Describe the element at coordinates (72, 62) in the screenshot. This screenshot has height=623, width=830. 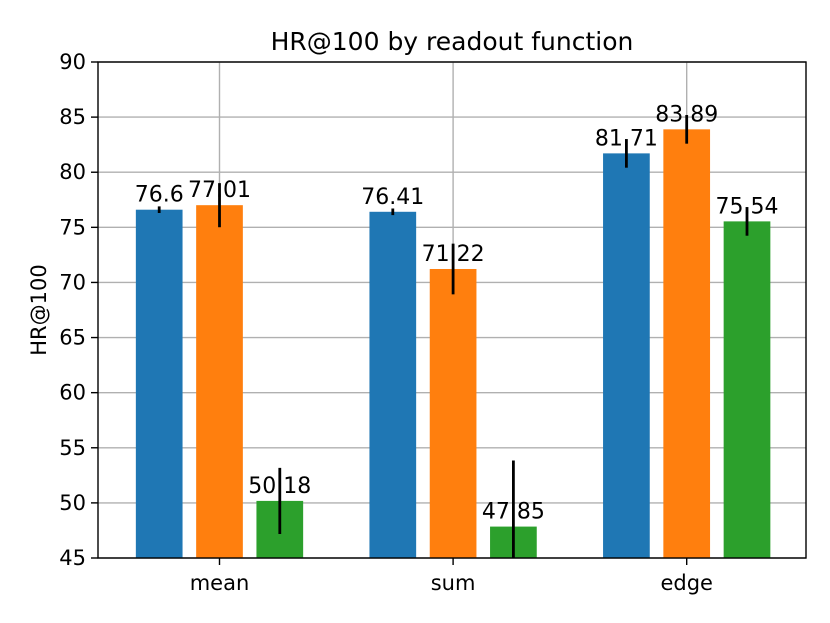
I see `y-tick-label: 90` at that location.